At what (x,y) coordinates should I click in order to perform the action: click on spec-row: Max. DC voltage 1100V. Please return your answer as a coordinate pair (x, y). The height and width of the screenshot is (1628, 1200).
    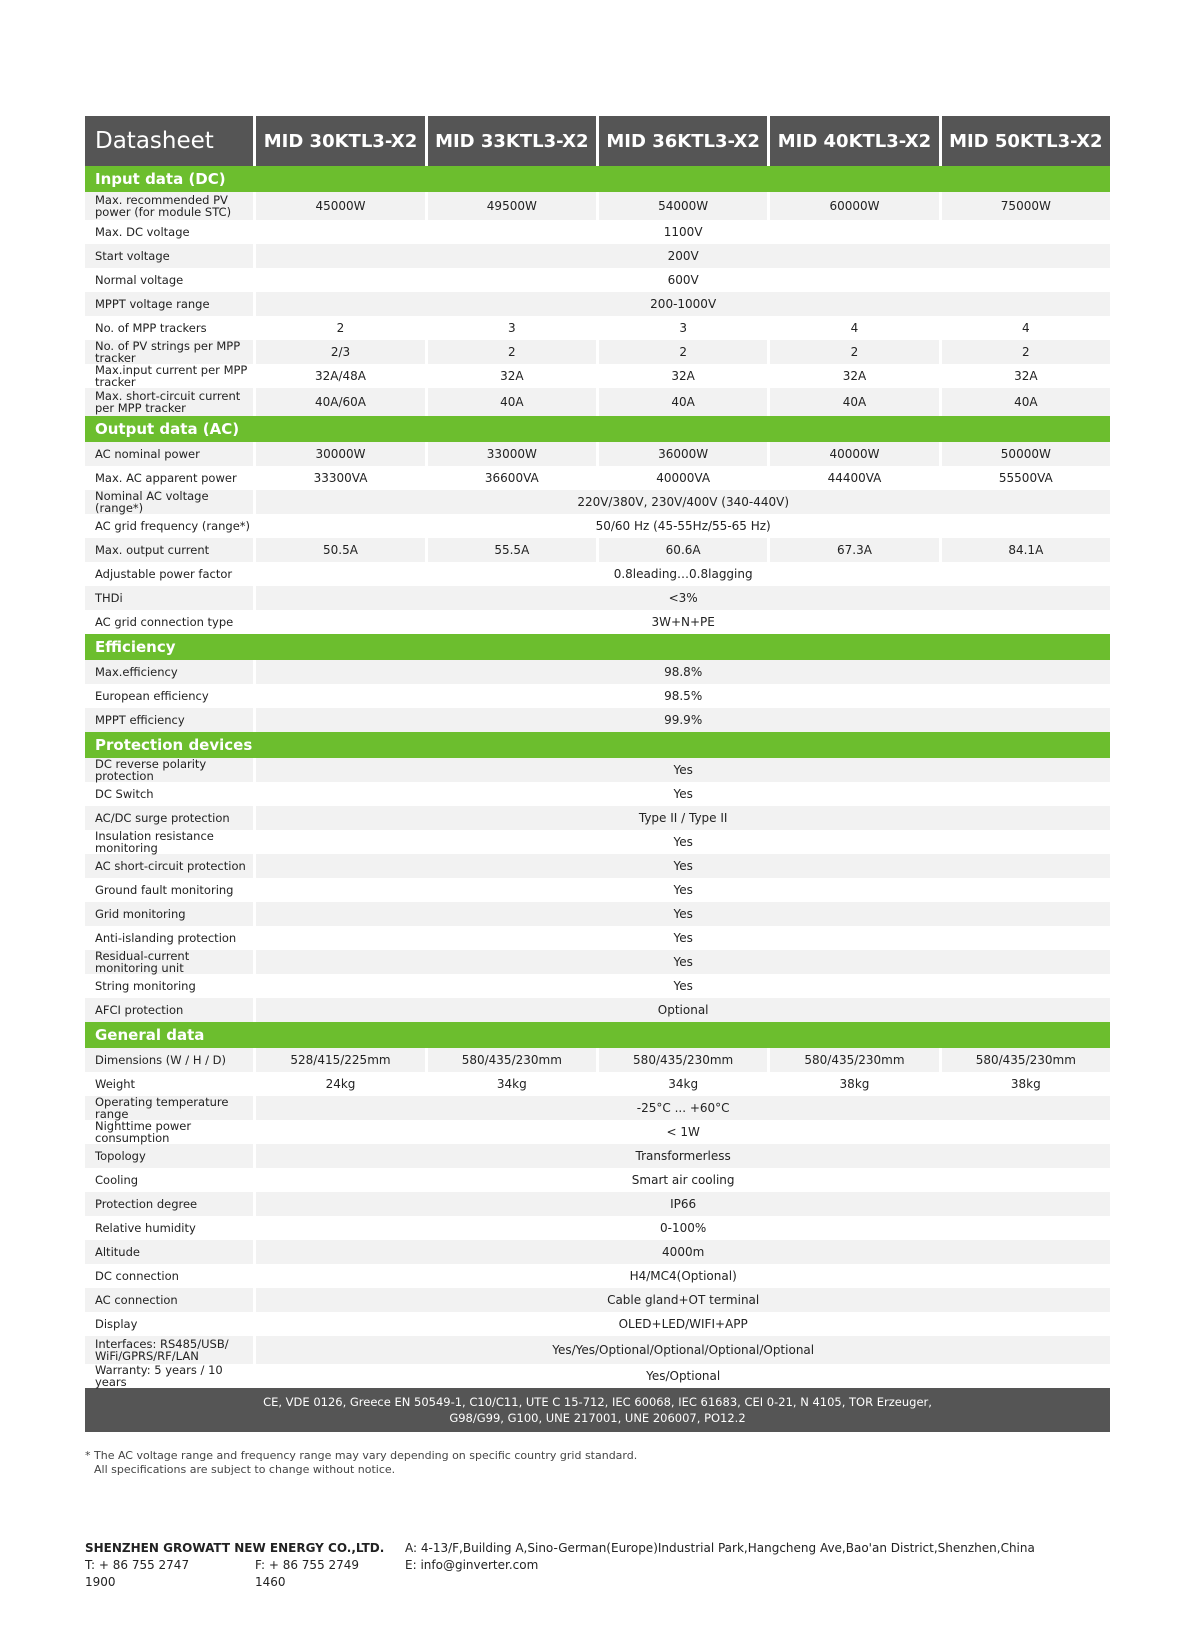
    Looking at the image, I should click on (597, 232).